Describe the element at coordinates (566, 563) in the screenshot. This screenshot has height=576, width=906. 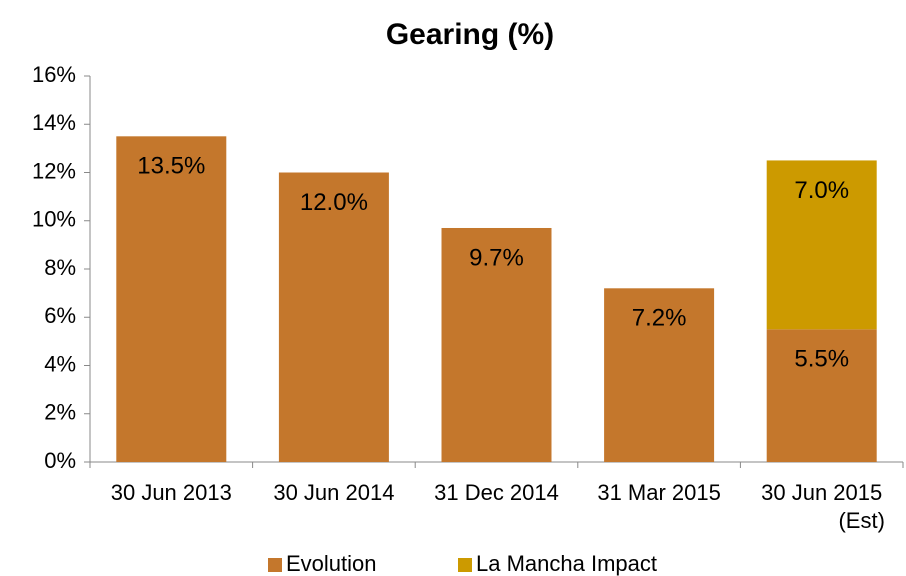
I see `legend-label: La Mancha Impact` at that location.